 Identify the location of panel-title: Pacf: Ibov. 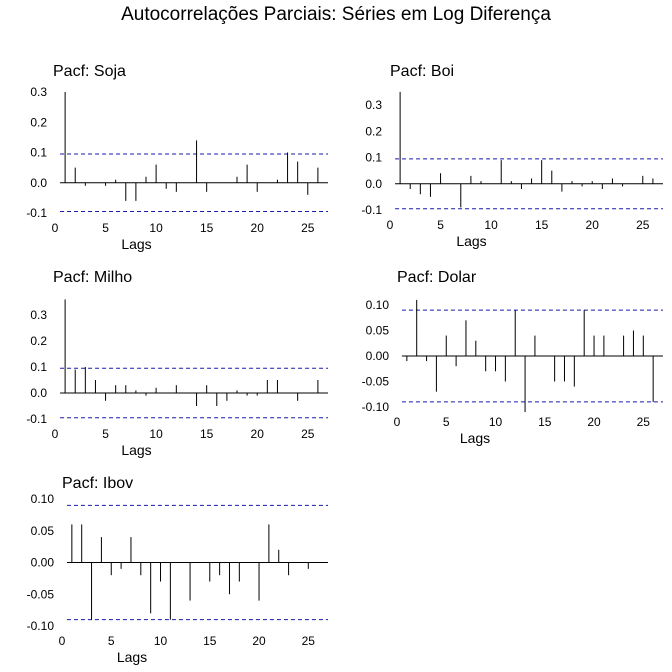
(97, 483).